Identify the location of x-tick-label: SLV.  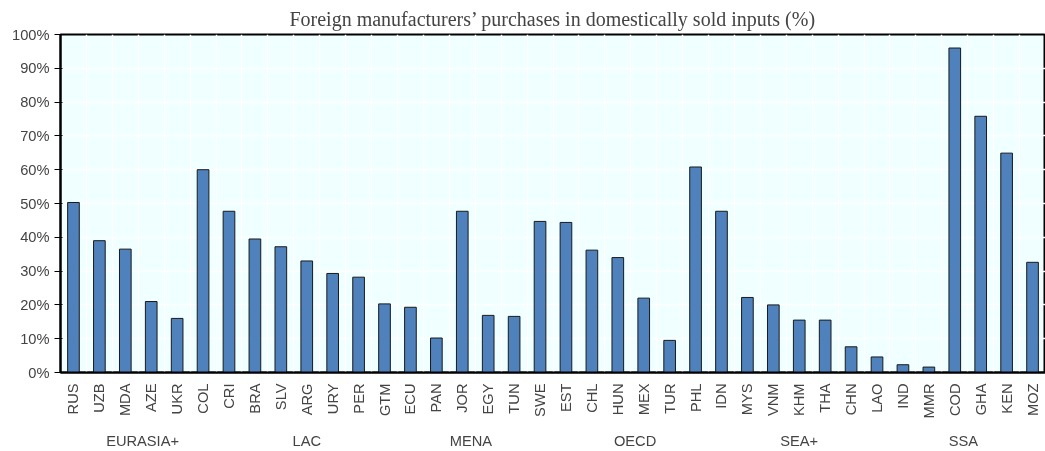
(280, 397).